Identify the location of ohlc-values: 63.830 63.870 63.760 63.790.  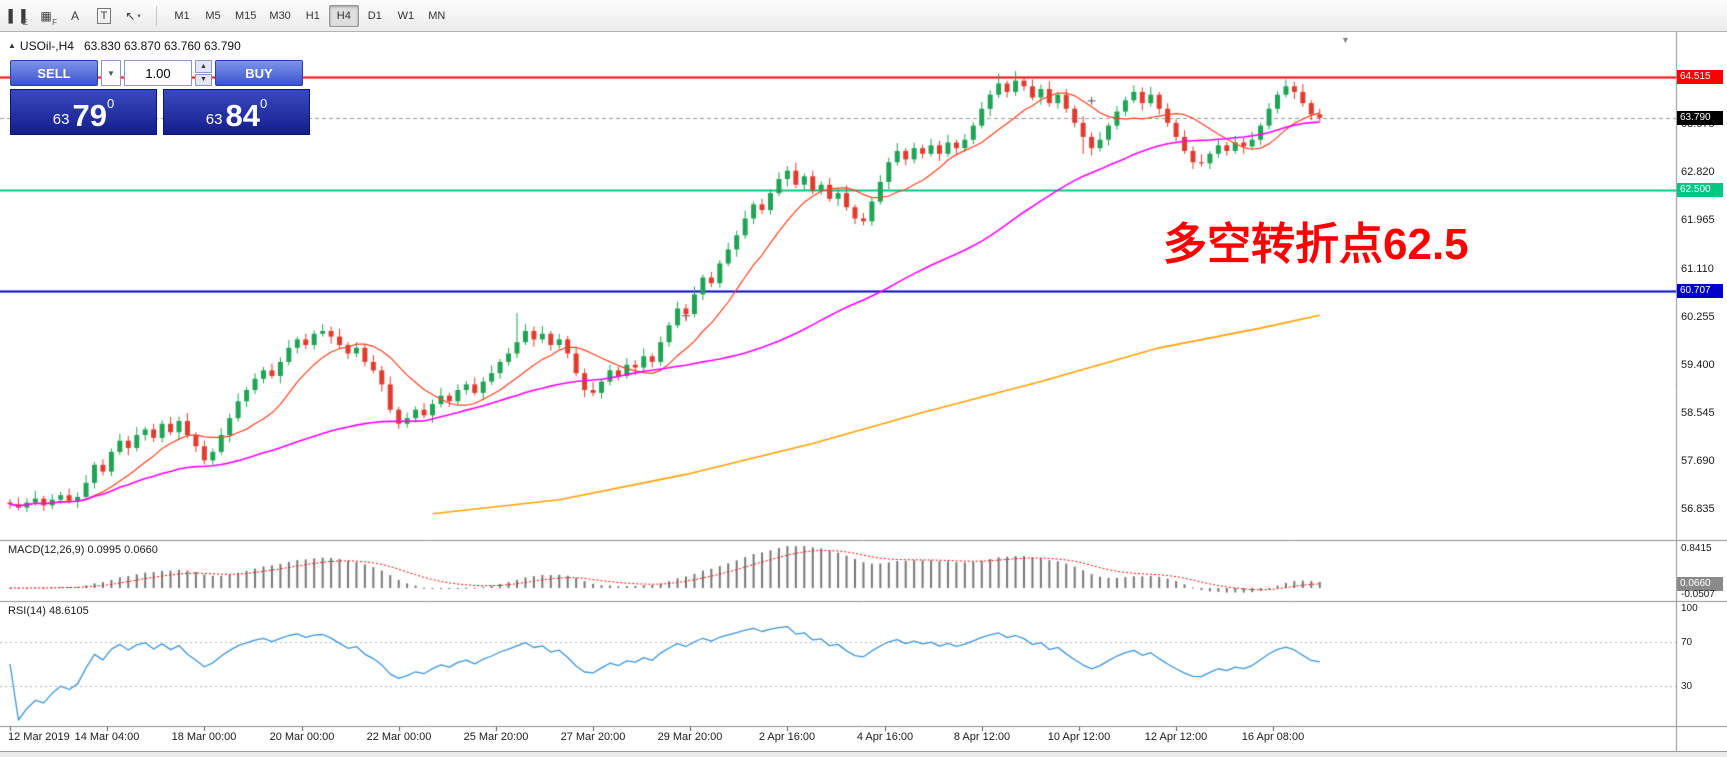
(162, 46).